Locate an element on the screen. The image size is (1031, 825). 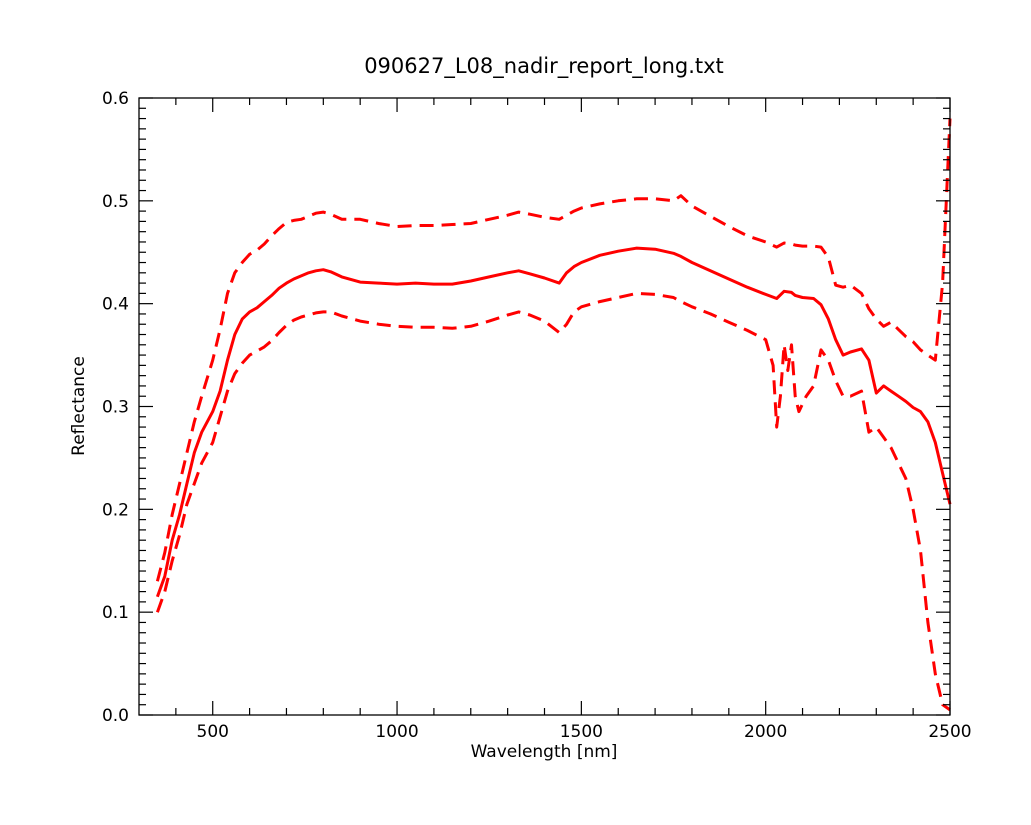
x-tick-label: 2000 is located at coordinates (765, 732).